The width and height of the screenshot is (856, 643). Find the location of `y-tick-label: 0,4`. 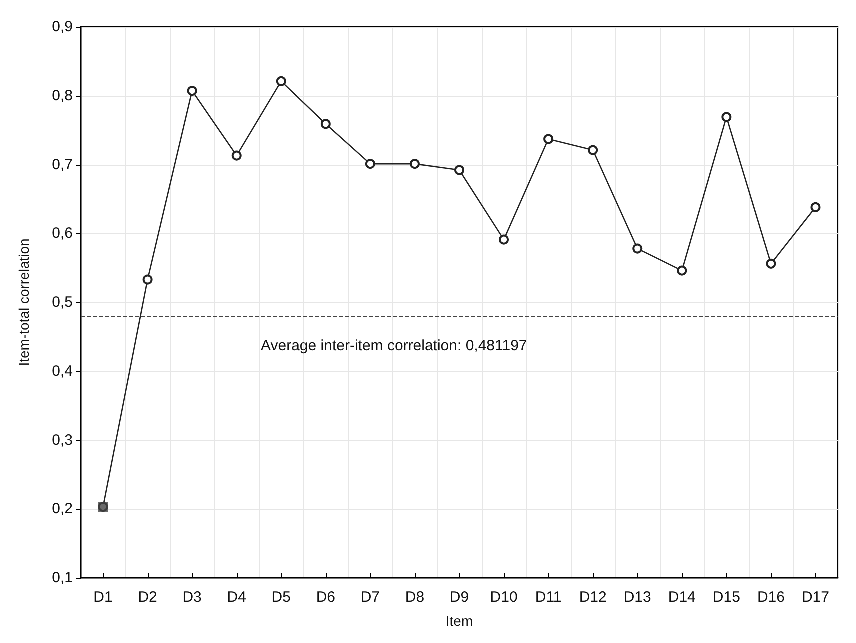

y-tick-label: 0,4 is located at coordinates (62, 371).